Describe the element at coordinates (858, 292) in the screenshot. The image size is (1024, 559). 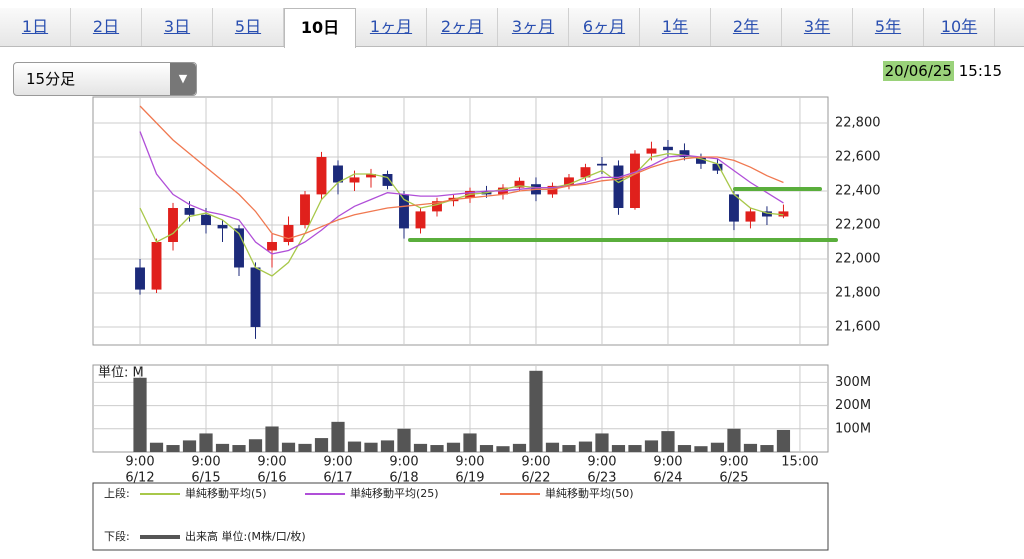
I see `y-tick-label: 21,800` at that location.